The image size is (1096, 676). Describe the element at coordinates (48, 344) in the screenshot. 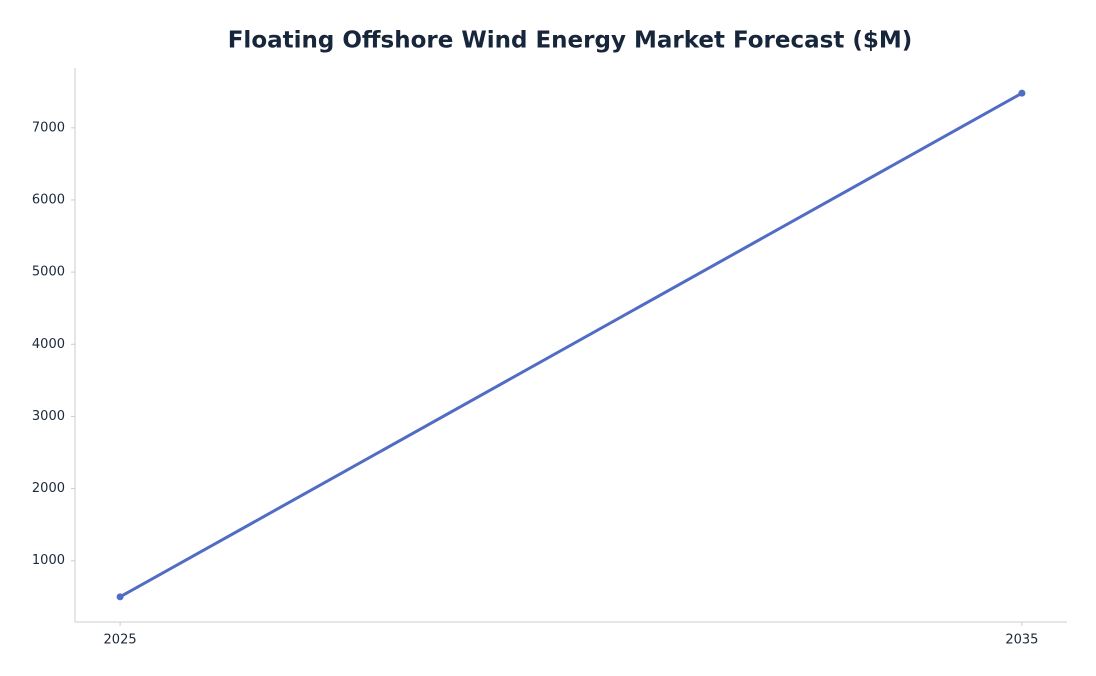

I see `y-tick-label: 4000` at that location.